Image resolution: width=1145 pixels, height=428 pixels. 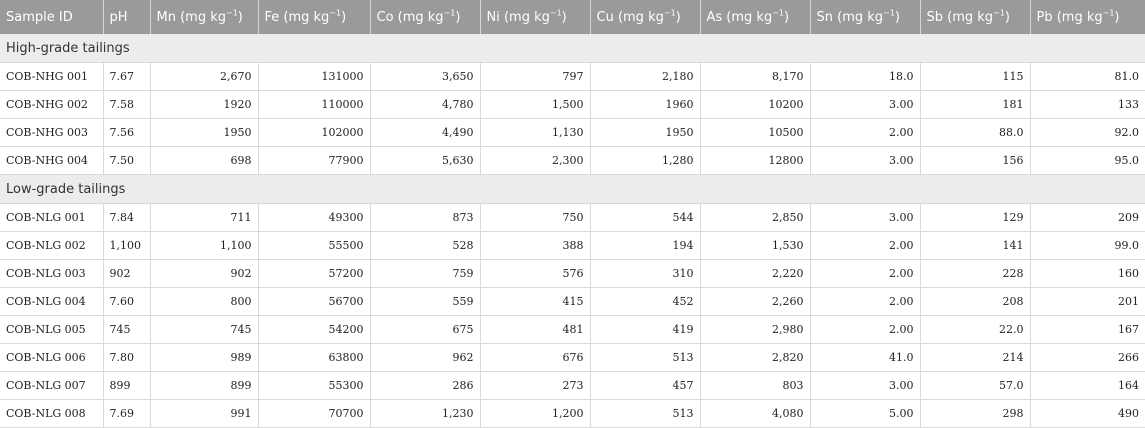 I want to click on table-cell: 490, so click(x=1087, y=413).